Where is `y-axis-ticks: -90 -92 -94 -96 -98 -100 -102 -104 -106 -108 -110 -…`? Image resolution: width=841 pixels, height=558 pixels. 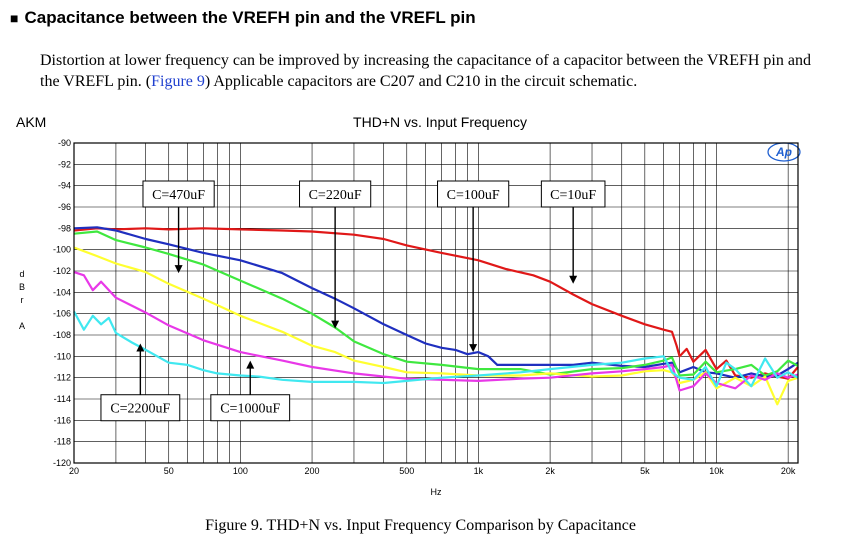
y-axis-ticks: -90 -92 -94 -96 -98 -100 -102 -104 -106 -108 -110 -… is located at coordinates (62, 303).